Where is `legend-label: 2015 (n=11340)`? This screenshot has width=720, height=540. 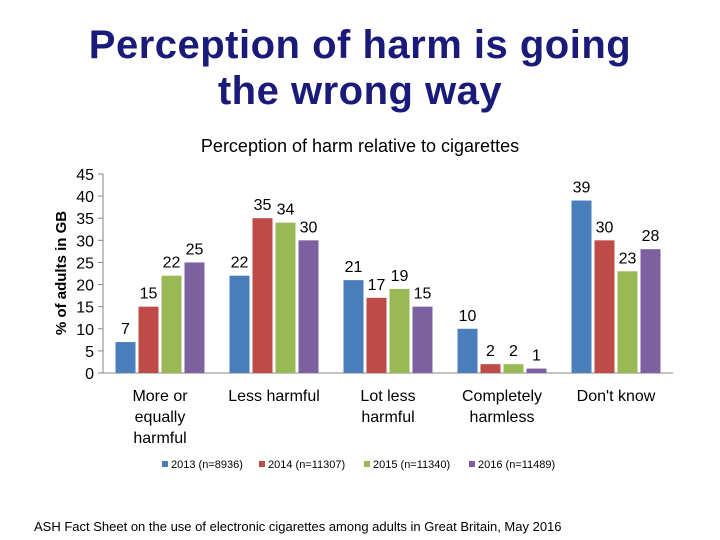
legend-label: 2015 (n=11340) is located at coordinates (411, 465).